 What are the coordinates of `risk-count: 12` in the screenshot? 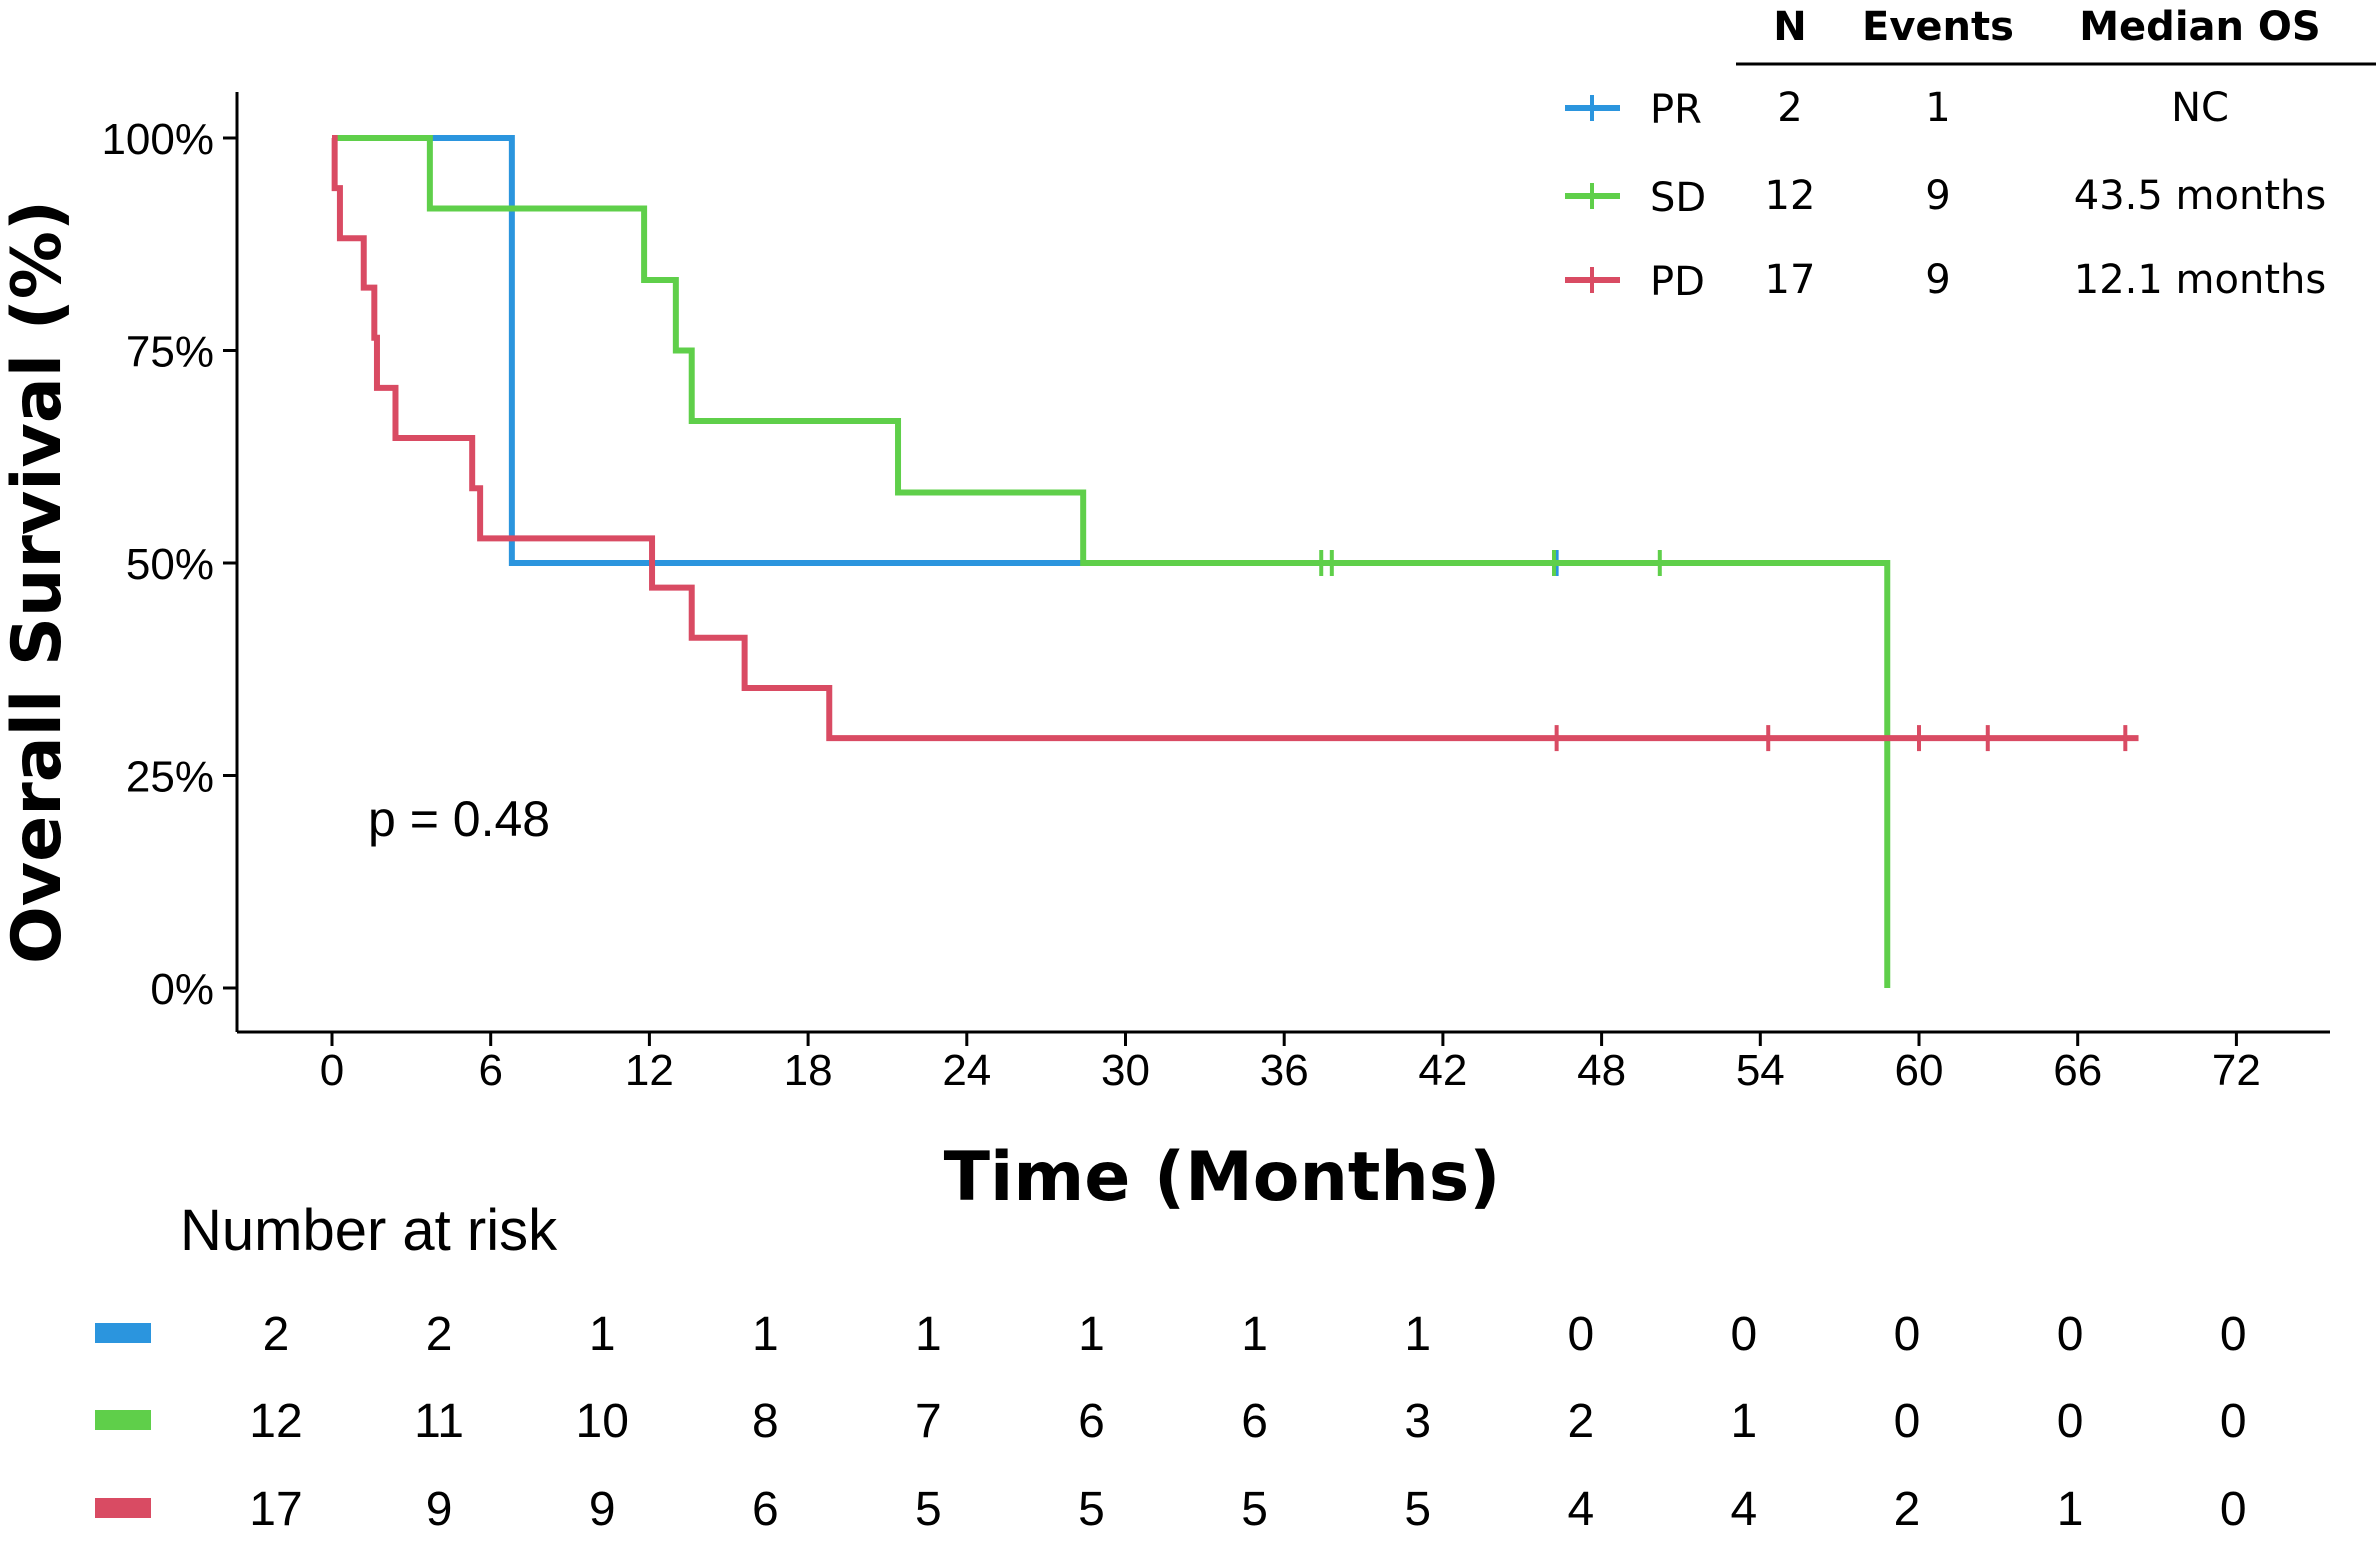 It's located at (275, 1421).